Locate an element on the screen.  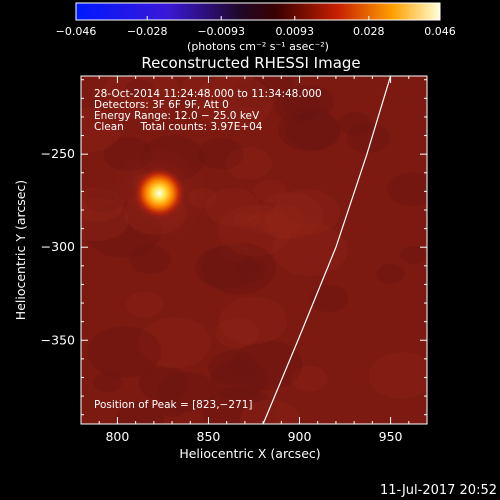
colorbar is located at coordinates (258, 11).